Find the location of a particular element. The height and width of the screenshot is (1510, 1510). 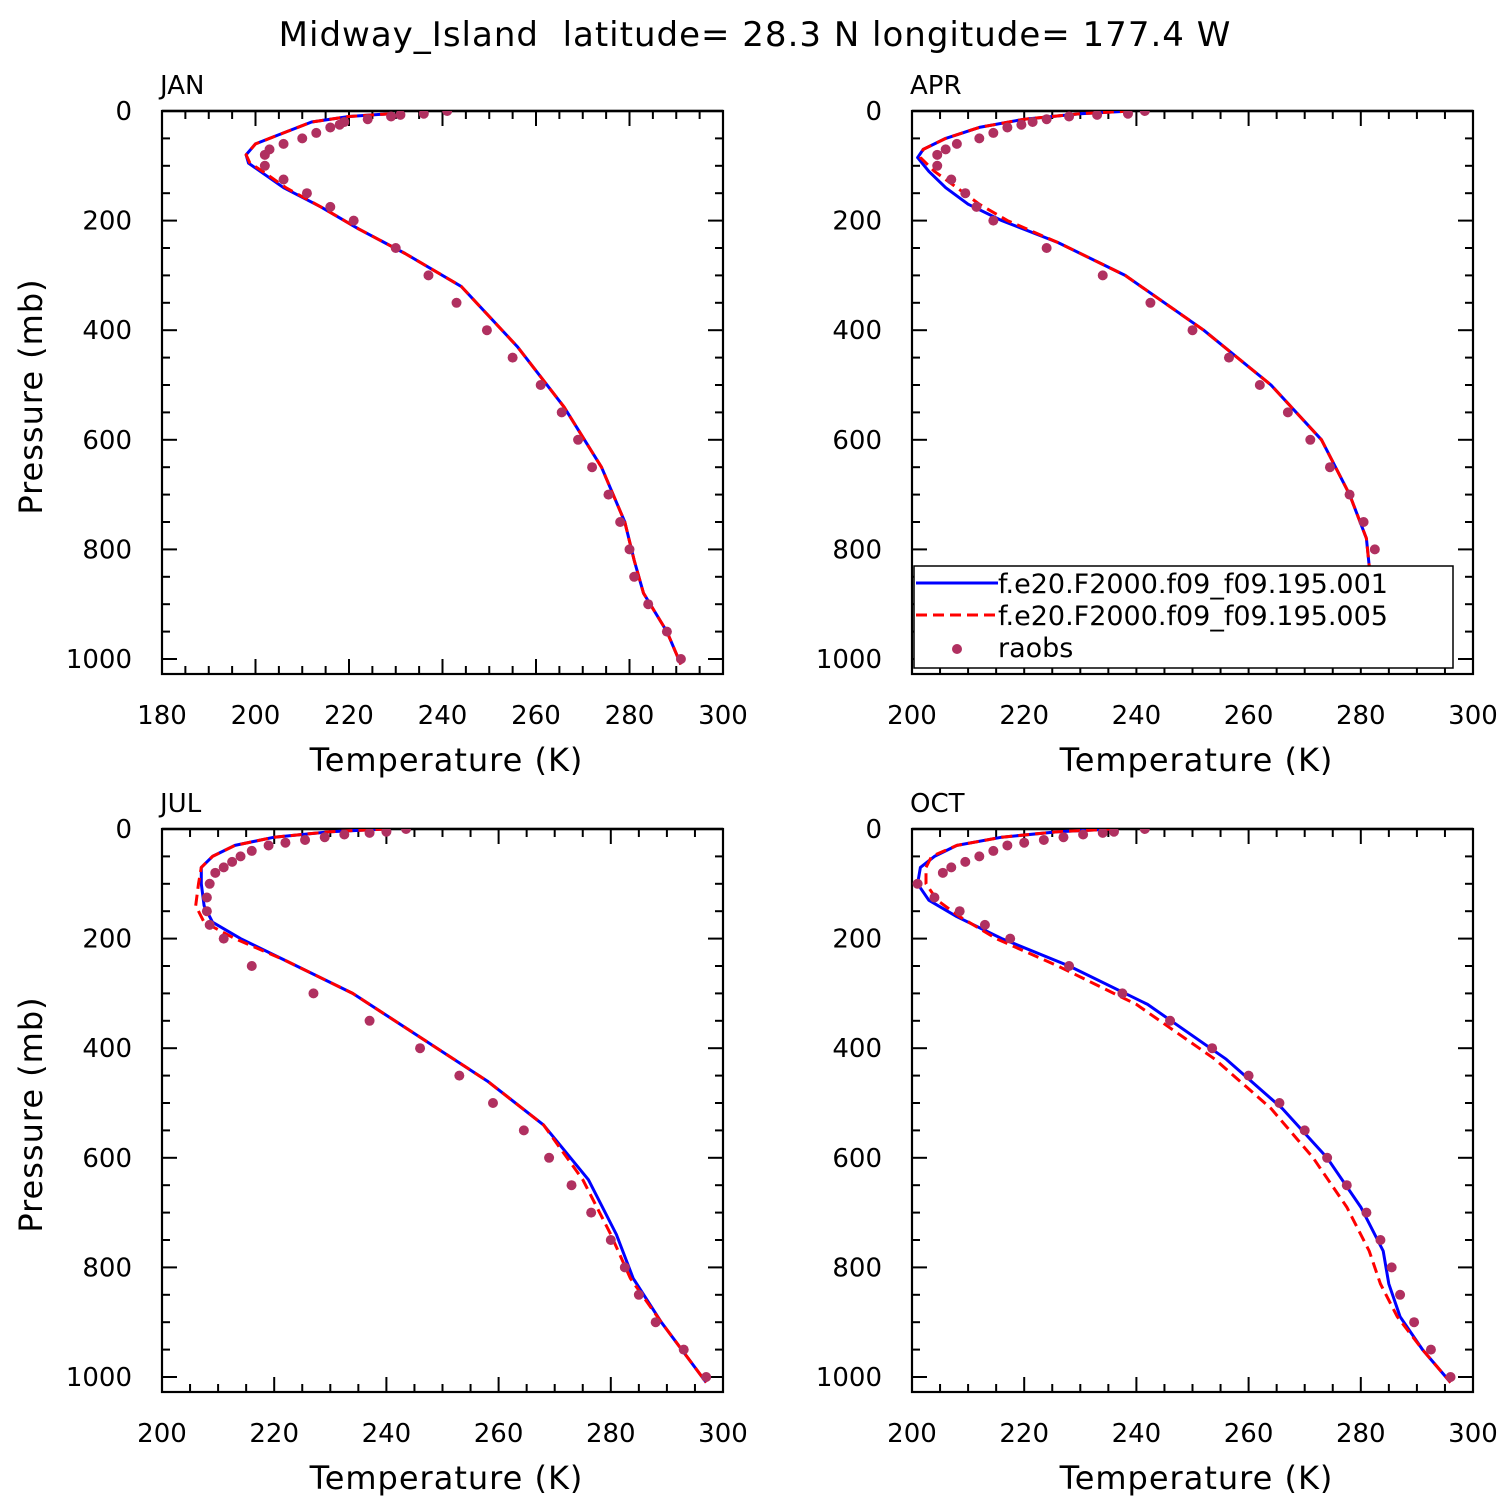

panel-label: OCT is located at coordinates (937, 804).